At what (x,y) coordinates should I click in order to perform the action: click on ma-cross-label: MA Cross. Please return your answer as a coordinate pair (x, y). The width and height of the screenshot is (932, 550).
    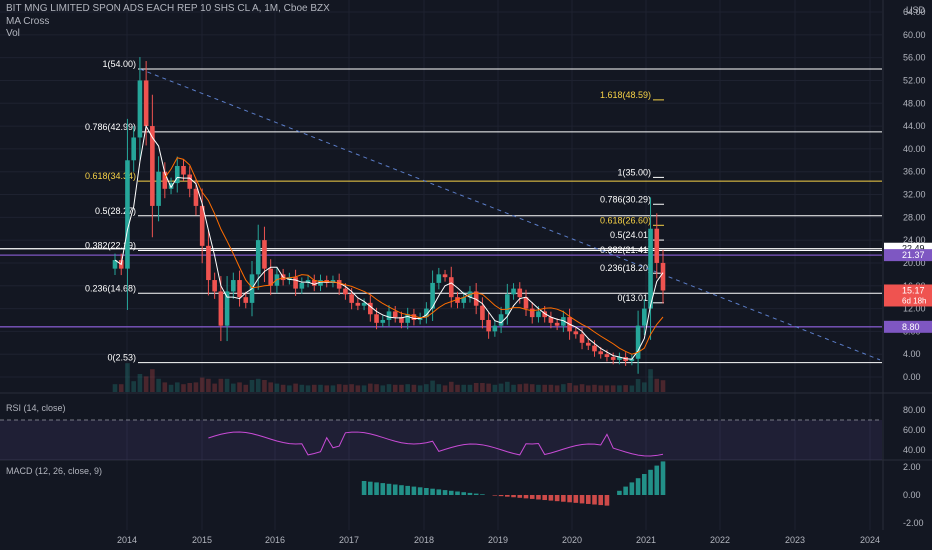
    Looking at the image, I should click on (28, 21).